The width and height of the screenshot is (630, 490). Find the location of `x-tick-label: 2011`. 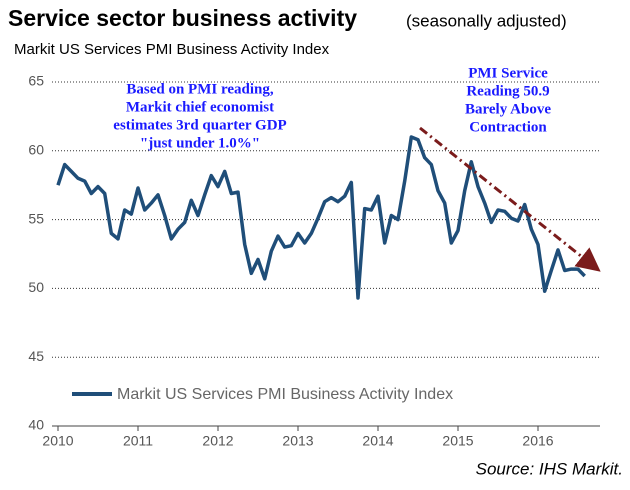

x-tick-label: 2011 is located at coordinates (138, 441).